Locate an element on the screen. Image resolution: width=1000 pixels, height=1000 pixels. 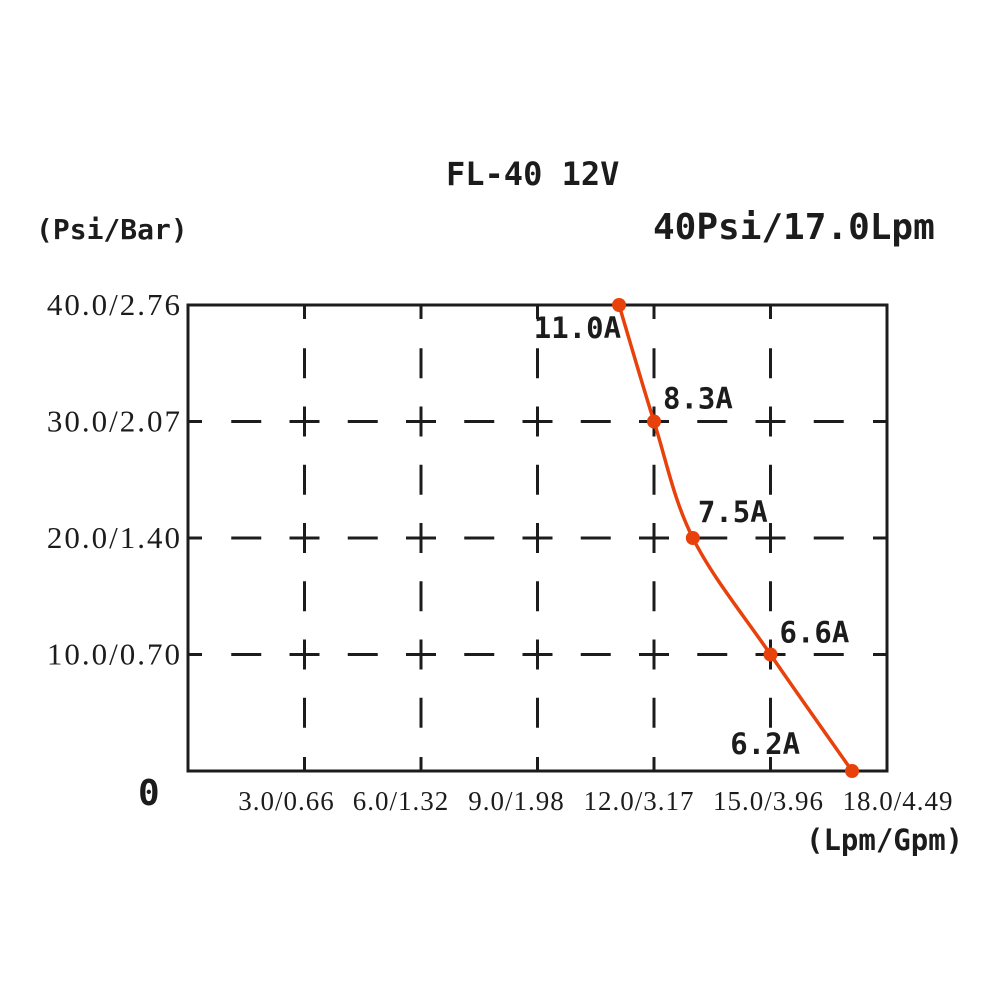
y-tick-label: 40.0/2.76 is located at coordinates (114, 304).